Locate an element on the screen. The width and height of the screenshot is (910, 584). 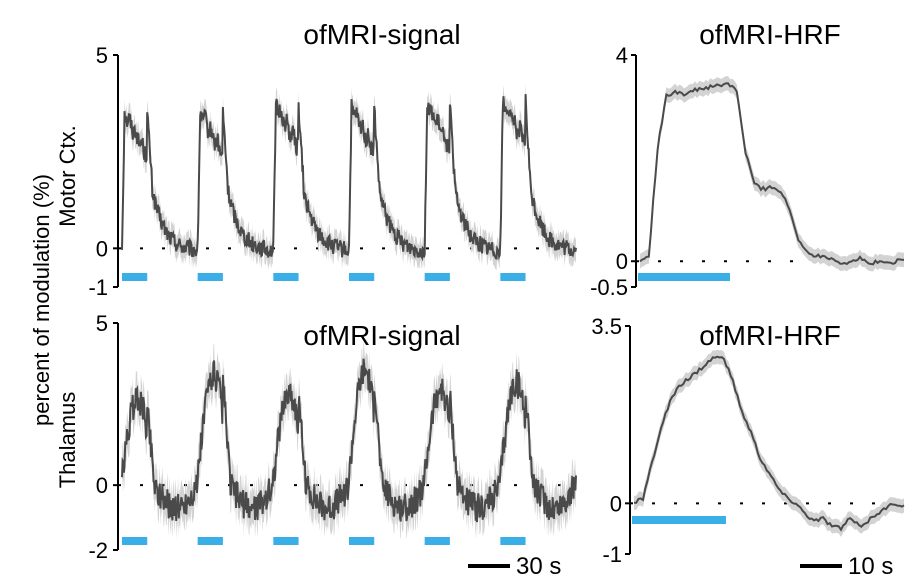
time-scale-label: 30 s is located at coordinates (538, 566).